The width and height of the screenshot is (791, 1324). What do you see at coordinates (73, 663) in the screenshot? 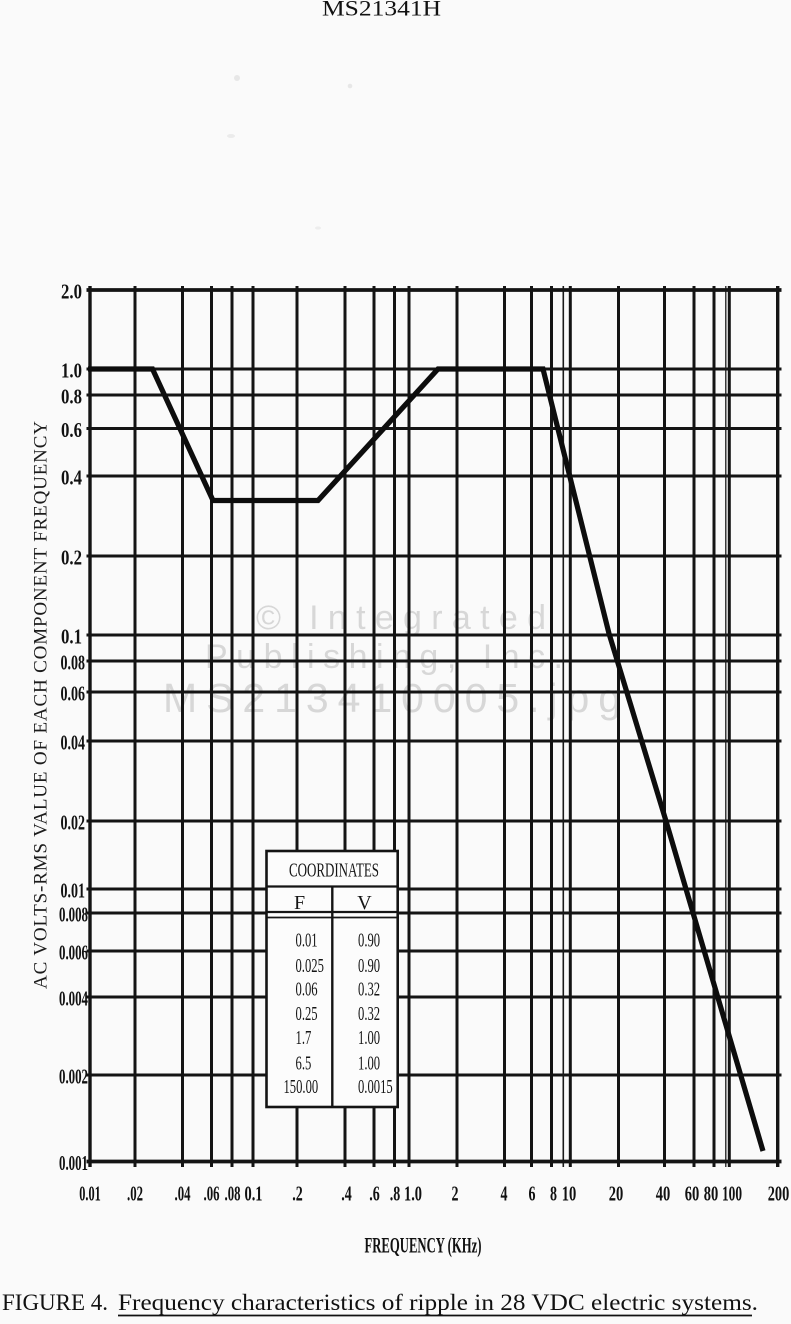
I see `svg-text: 0.08` at bounding box center [73, 663].